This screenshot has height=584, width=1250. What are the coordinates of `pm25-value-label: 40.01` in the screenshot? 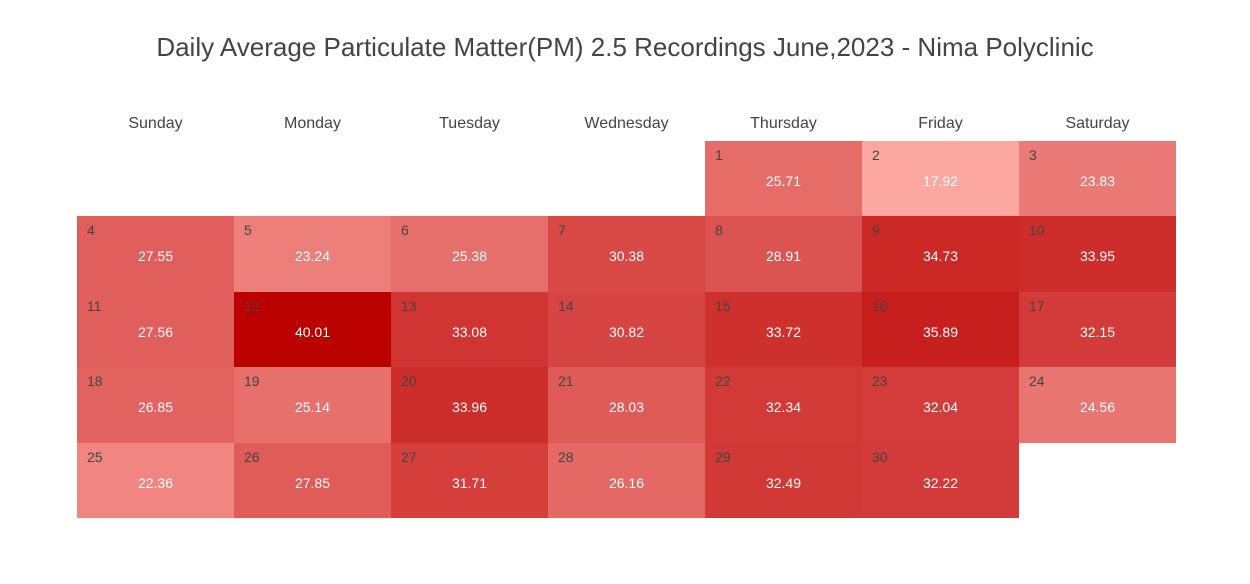 It's located at (312, 332).